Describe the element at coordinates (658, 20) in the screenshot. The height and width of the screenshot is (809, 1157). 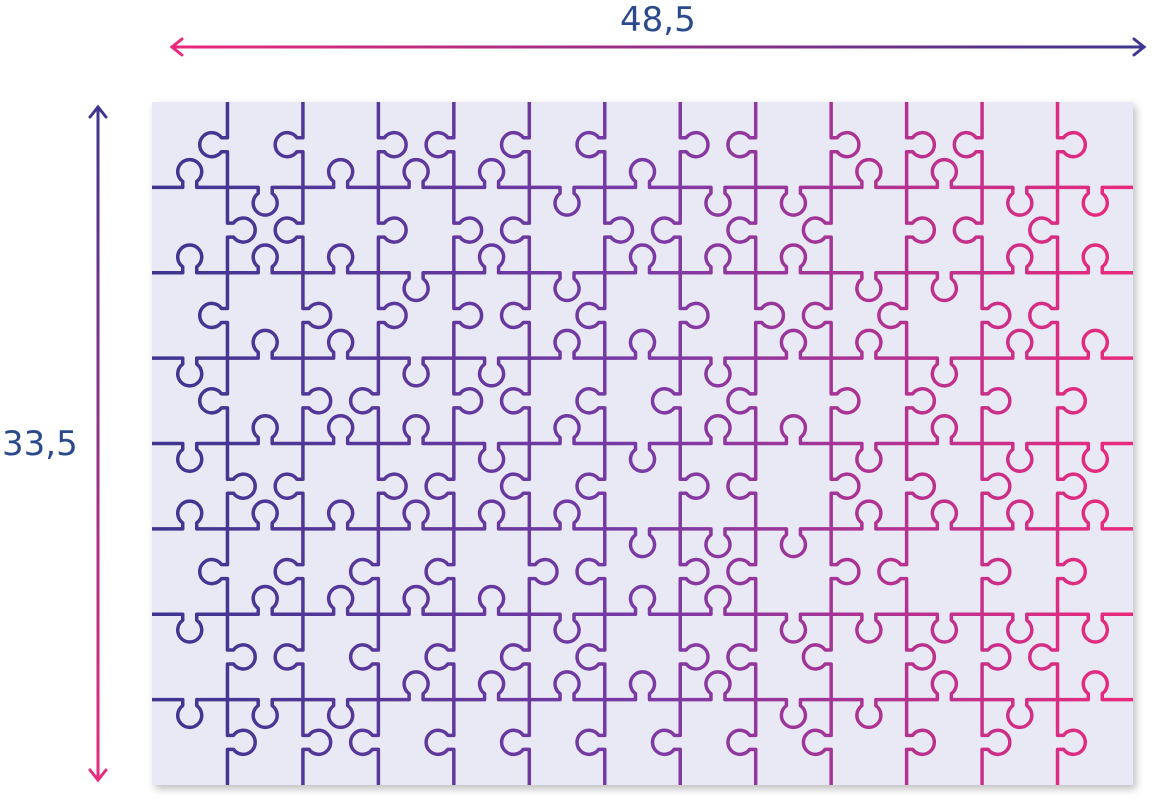
I see `width-label: 48,5` at that location.